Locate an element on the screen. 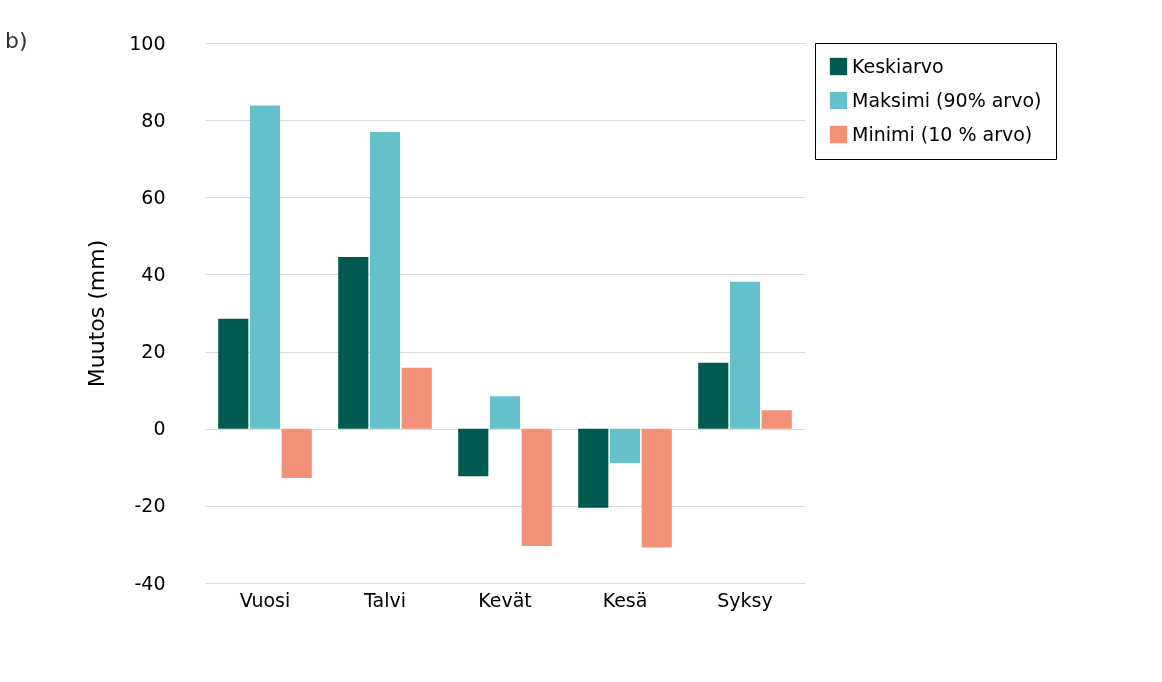  legend-label: Keskiarvo is located at coordinates (898, 65).